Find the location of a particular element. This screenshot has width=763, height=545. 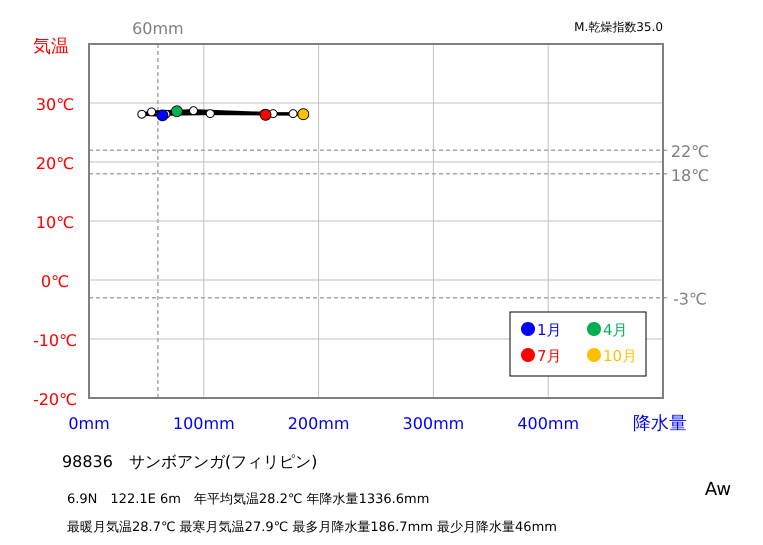

ref-line-label: 60mm is located at coordinates (158, 28).